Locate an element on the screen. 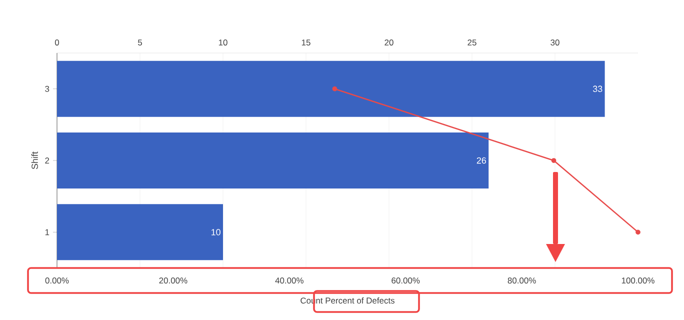 This screenshot has width=684, height=320. x-axis-title: Percent of Defects is located at coordinates (360, 300).